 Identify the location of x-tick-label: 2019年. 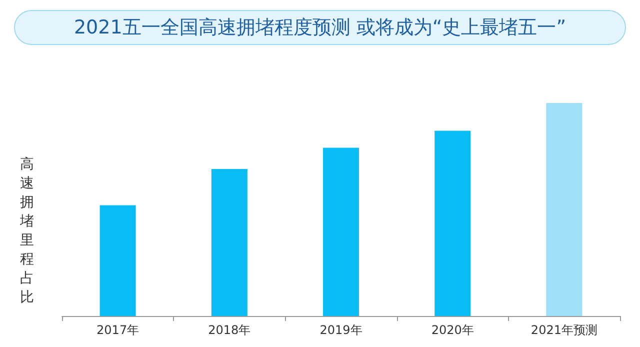
(341, 330).